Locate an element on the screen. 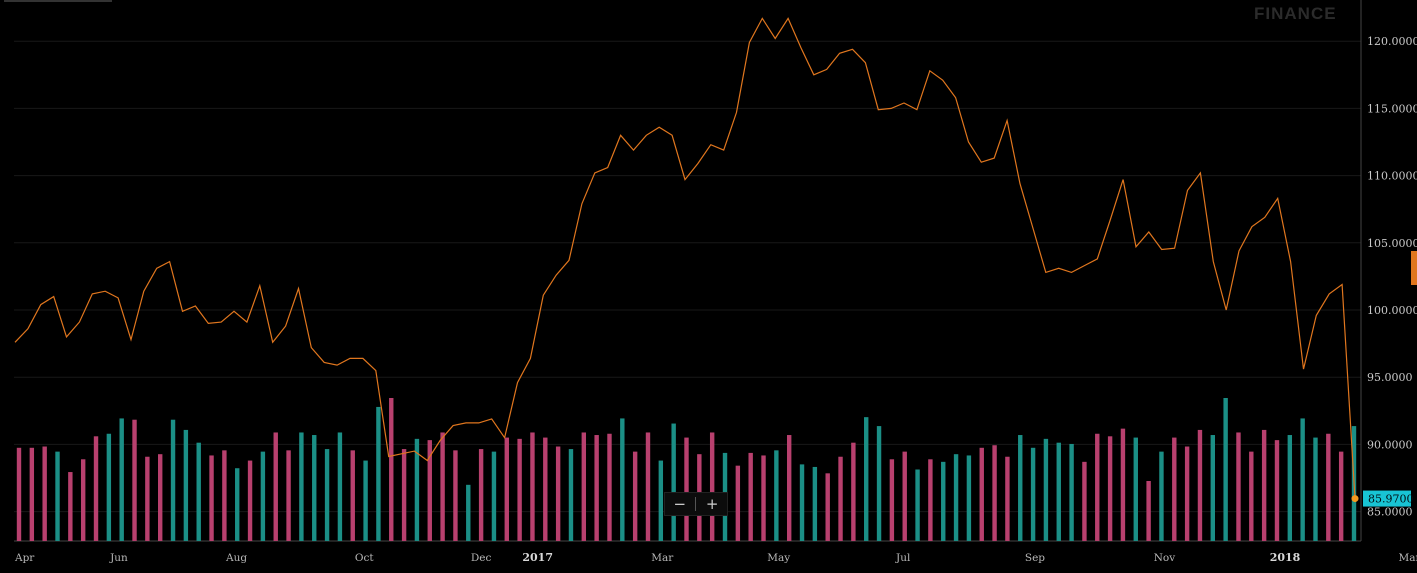 Image resolution: width=1417 pixels, height=573 pixels. x-tick-label: Oct is located at coordinates (364, 558).